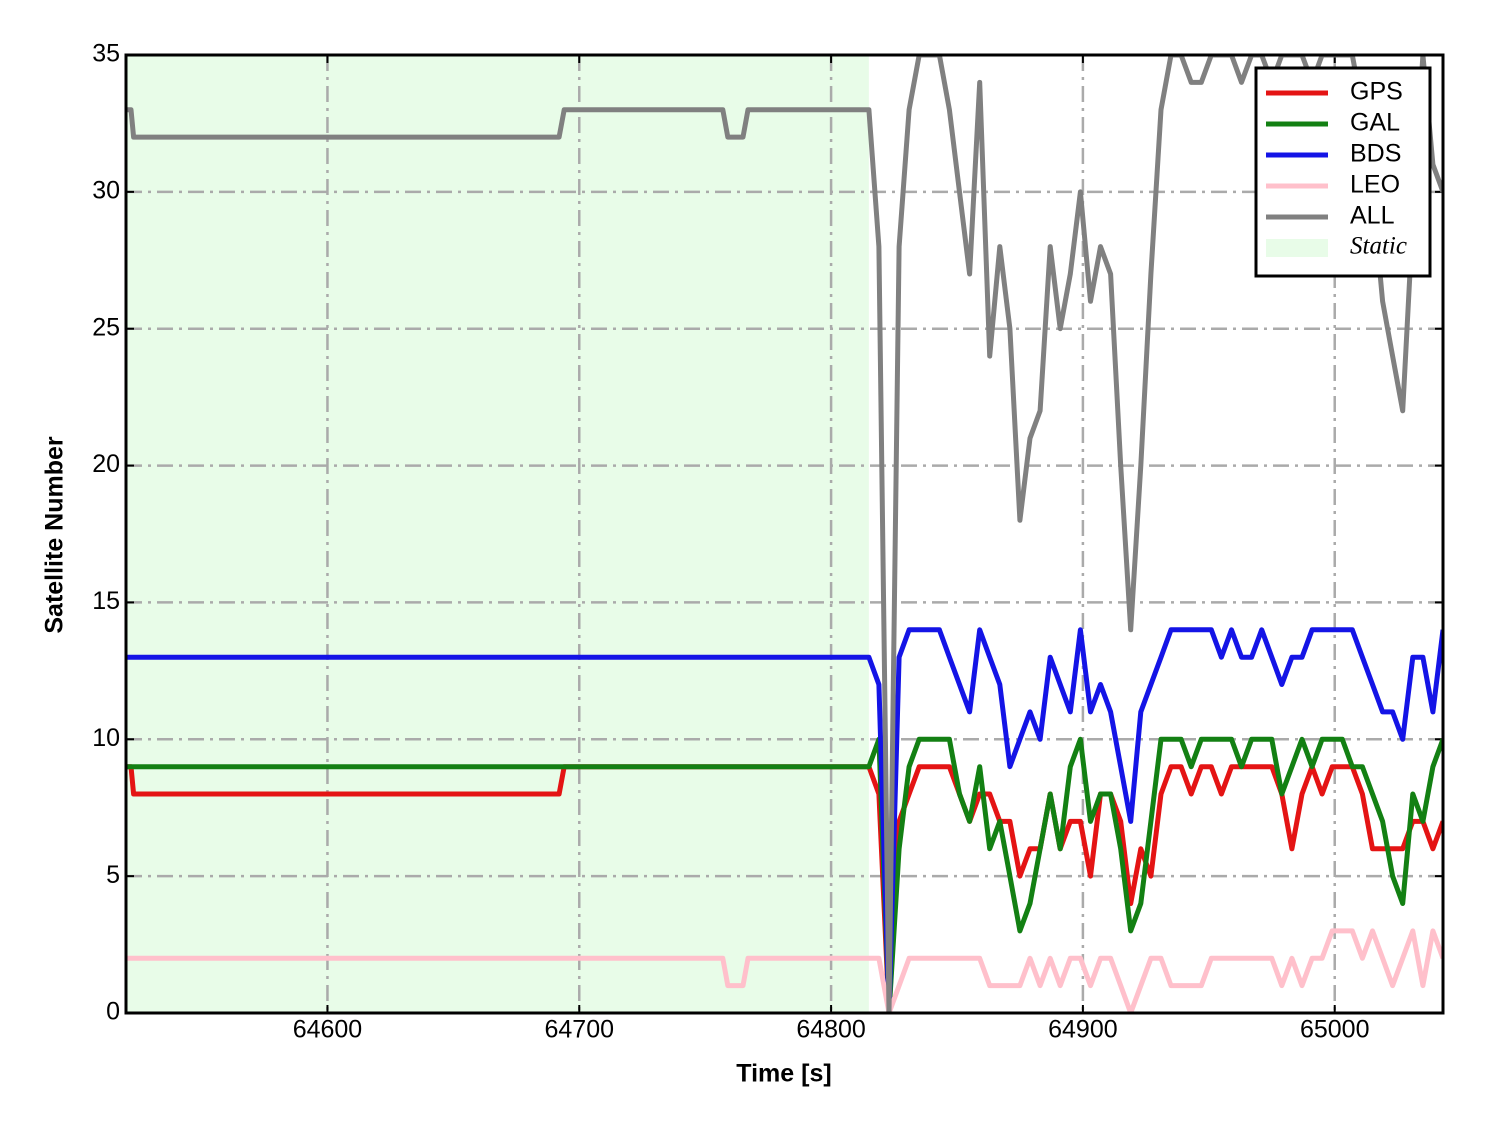 This screenshot has height=1138, width=1488. Describe the element at coordinates (106, 464) in the screenshot. I see `y-tick-label: 20` at that location.